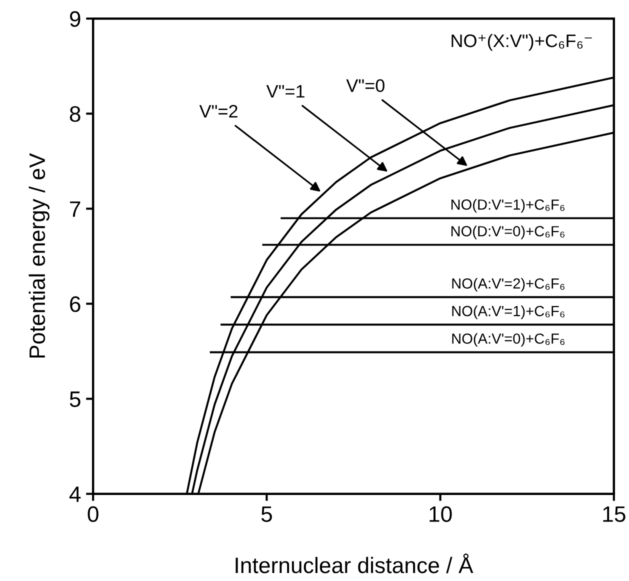  Describe the element at coordinates (508, 340) in the screenshot. I see `series-label: NO(A:V'=0)+C₆F₆` at that location.